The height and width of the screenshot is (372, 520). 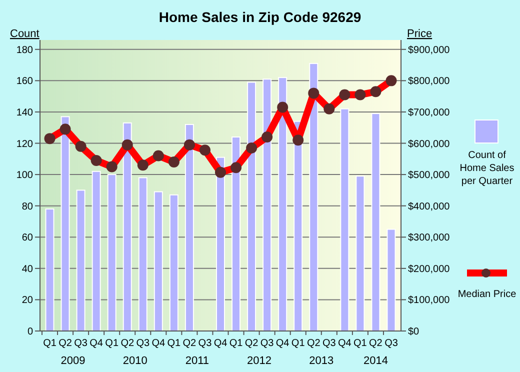 I want to click on y2-tick-label: $800,000, so click(x=429, y=82).